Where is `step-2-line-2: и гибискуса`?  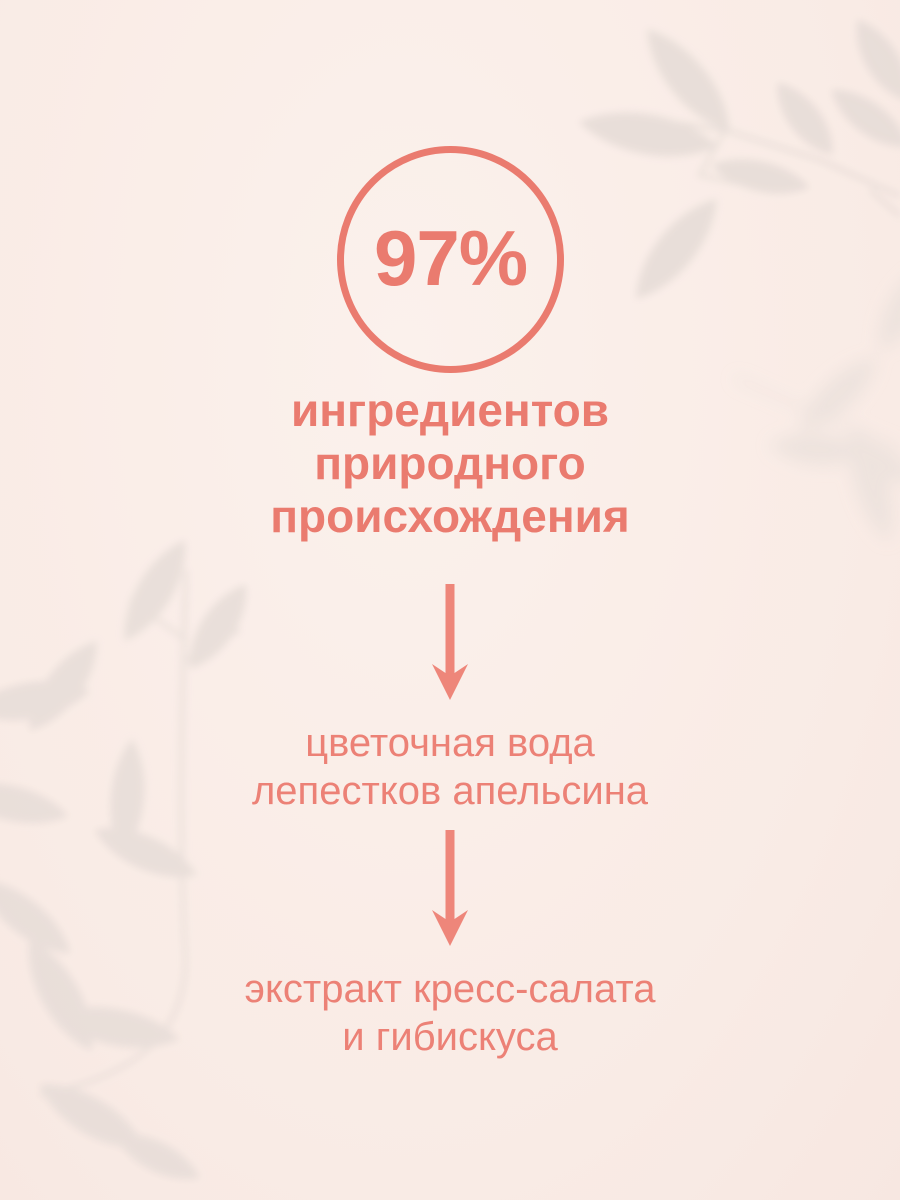 step-2-line-2: и гибискуса is located at coordinates (450, 1037).